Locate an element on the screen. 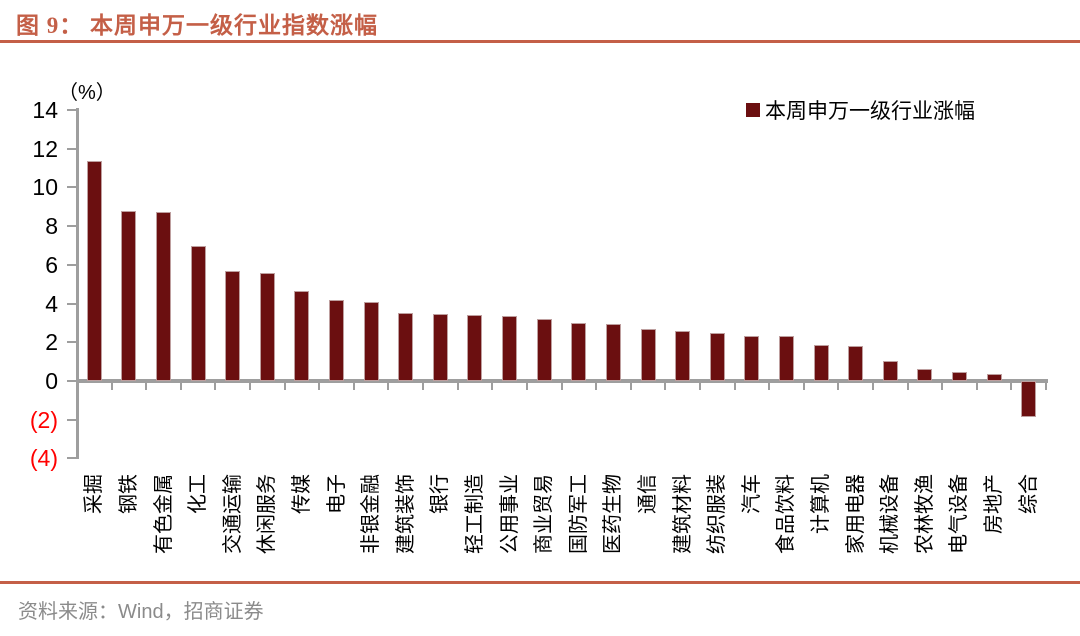 The image size is (1080, 636). y-tick-label: 8 is located at coordinates (51, 226).